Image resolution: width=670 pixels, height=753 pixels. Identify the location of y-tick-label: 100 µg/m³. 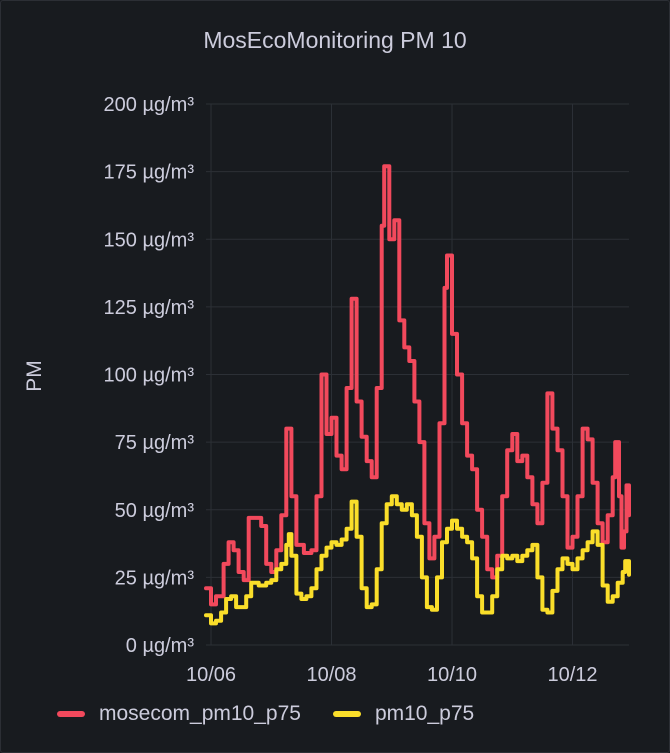
(149, 376).